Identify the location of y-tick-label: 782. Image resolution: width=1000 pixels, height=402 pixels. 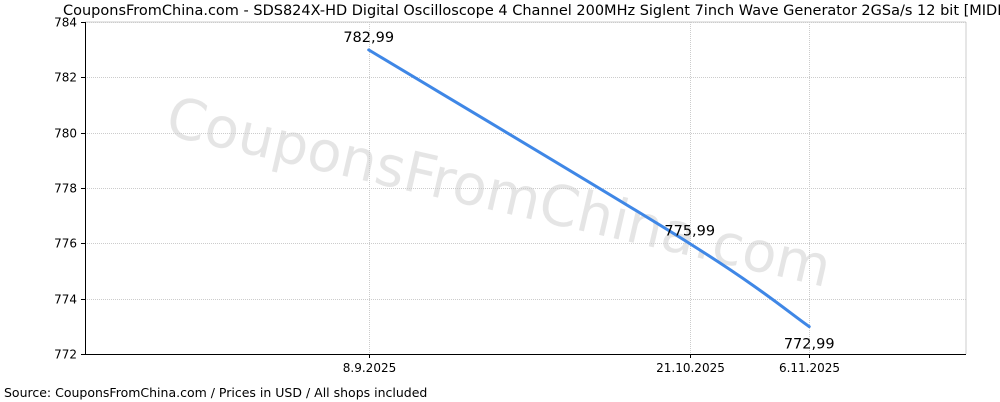
(65, 78).